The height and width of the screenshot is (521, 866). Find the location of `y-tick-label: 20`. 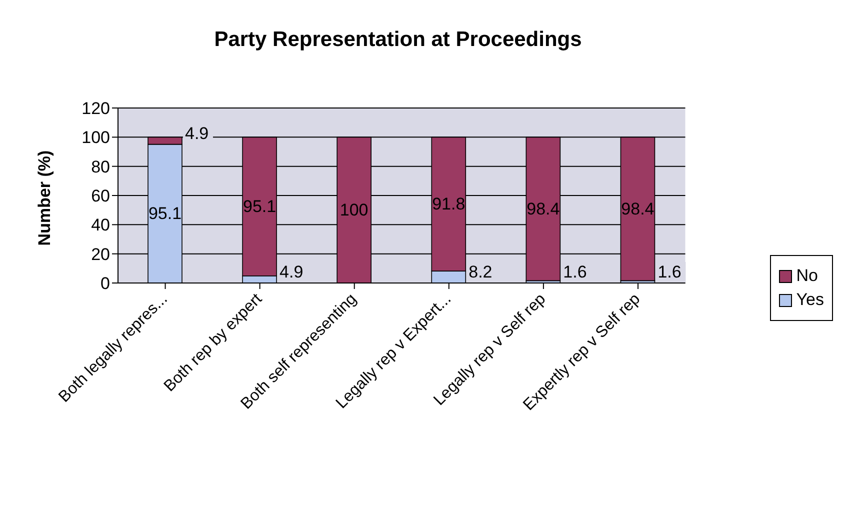

y-tick-label: 20 is located at coordinates (100, 254).